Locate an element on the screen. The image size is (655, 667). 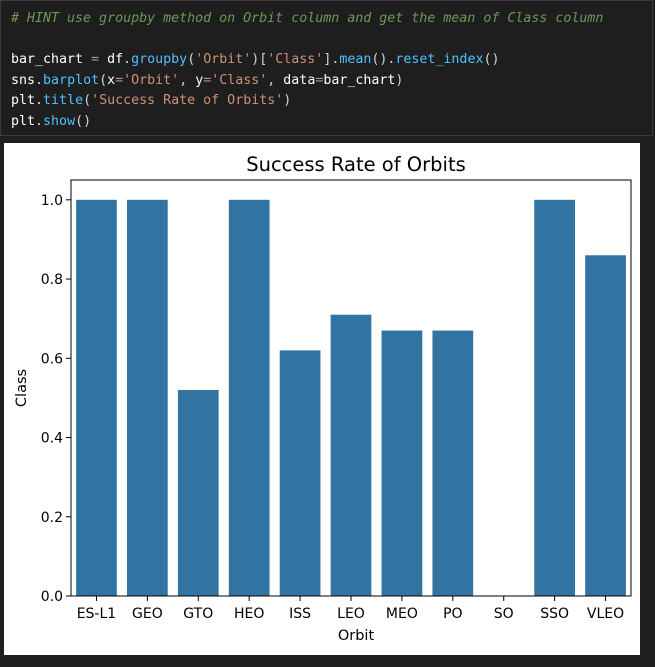
y-tick-label: 0.4 is located at coordinates (52, 439).